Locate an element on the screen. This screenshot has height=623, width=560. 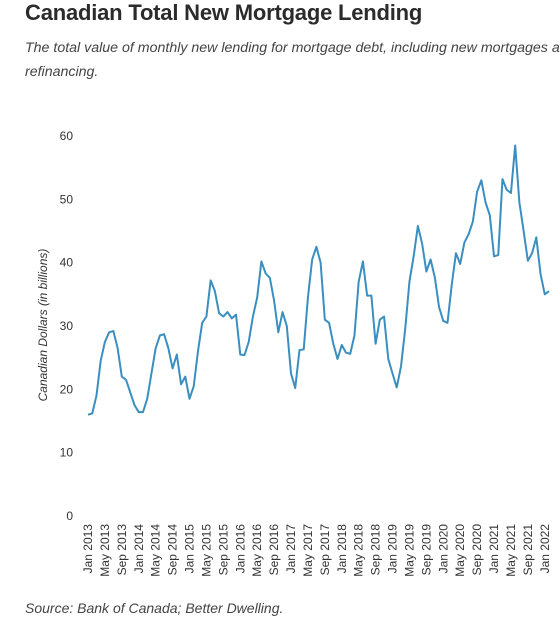
x-tick-label: Jan 2014 is located at coordinates (139, 549).